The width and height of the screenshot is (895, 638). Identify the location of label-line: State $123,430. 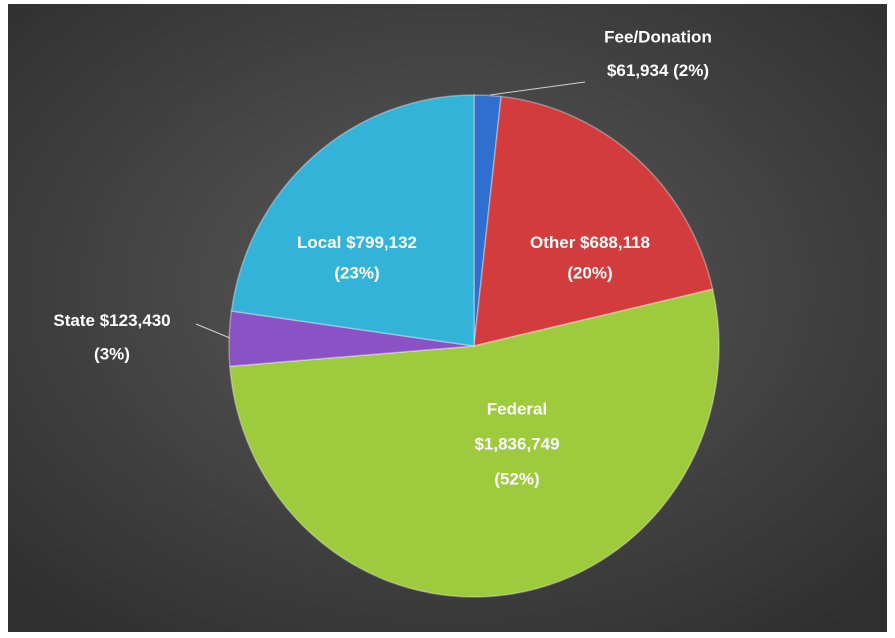
(111, 320).